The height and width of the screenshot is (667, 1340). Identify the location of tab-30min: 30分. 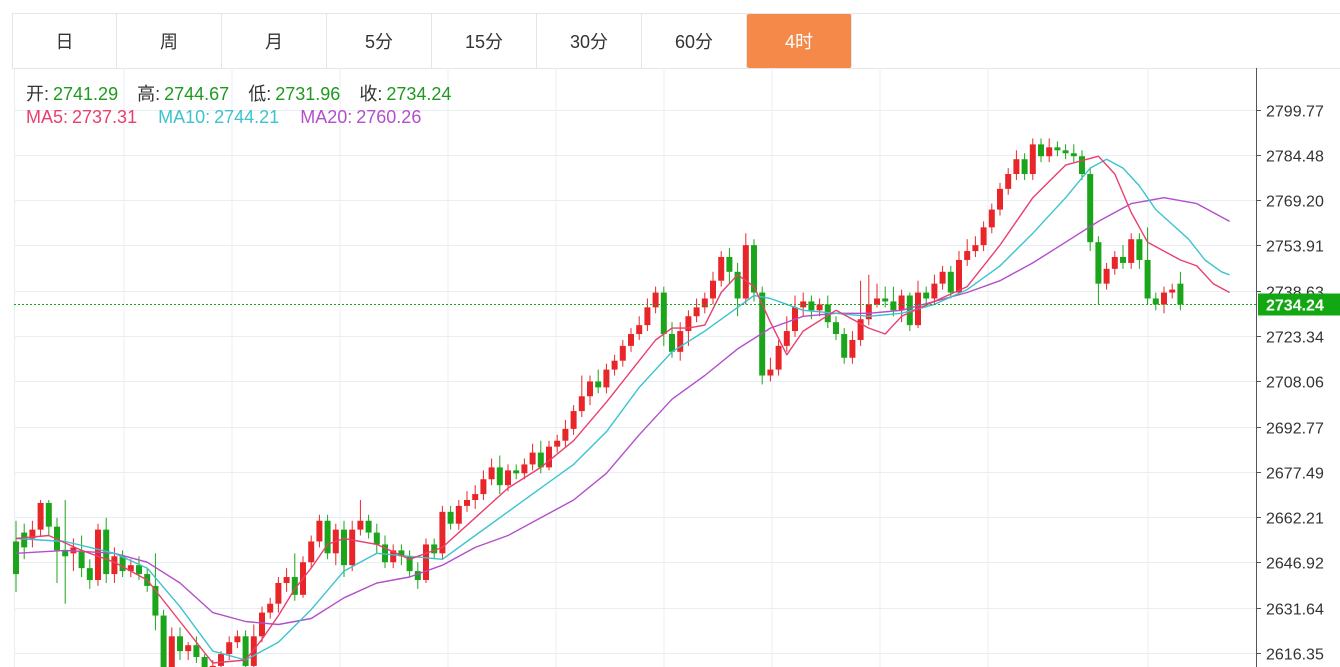
(589, 41).